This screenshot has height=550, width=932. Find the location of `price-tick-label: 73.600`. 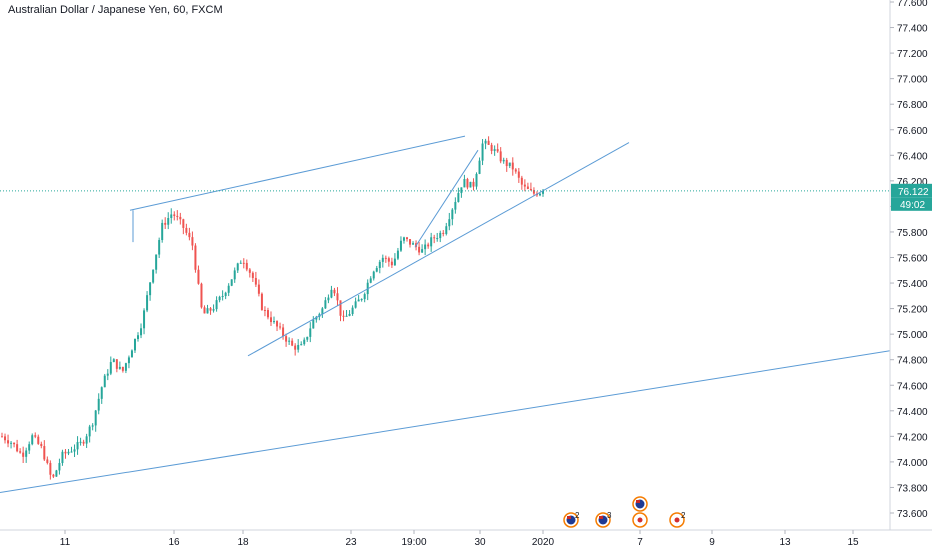

price-tick-label: 73.600 is located at coordinates (912, 514).